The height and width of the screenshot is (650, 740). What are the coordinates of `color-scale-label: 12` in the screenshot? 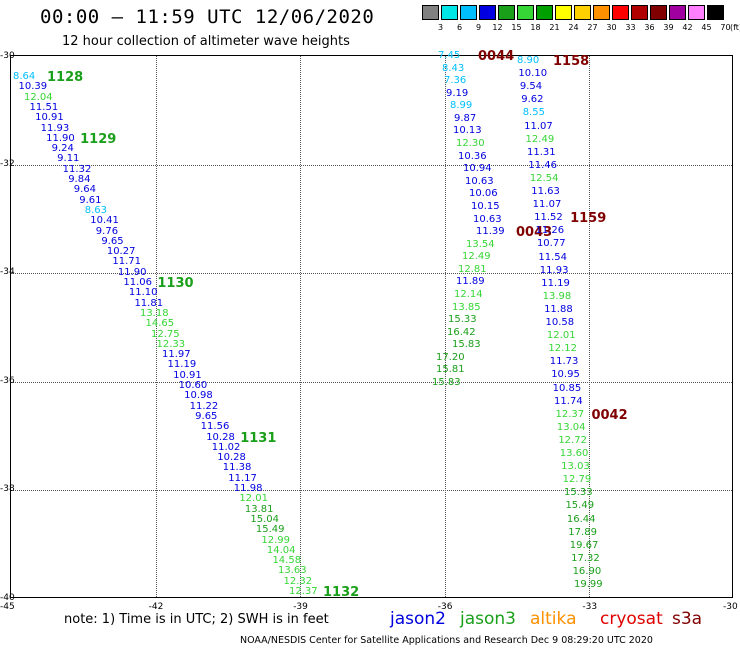 It's located at (497, 27).